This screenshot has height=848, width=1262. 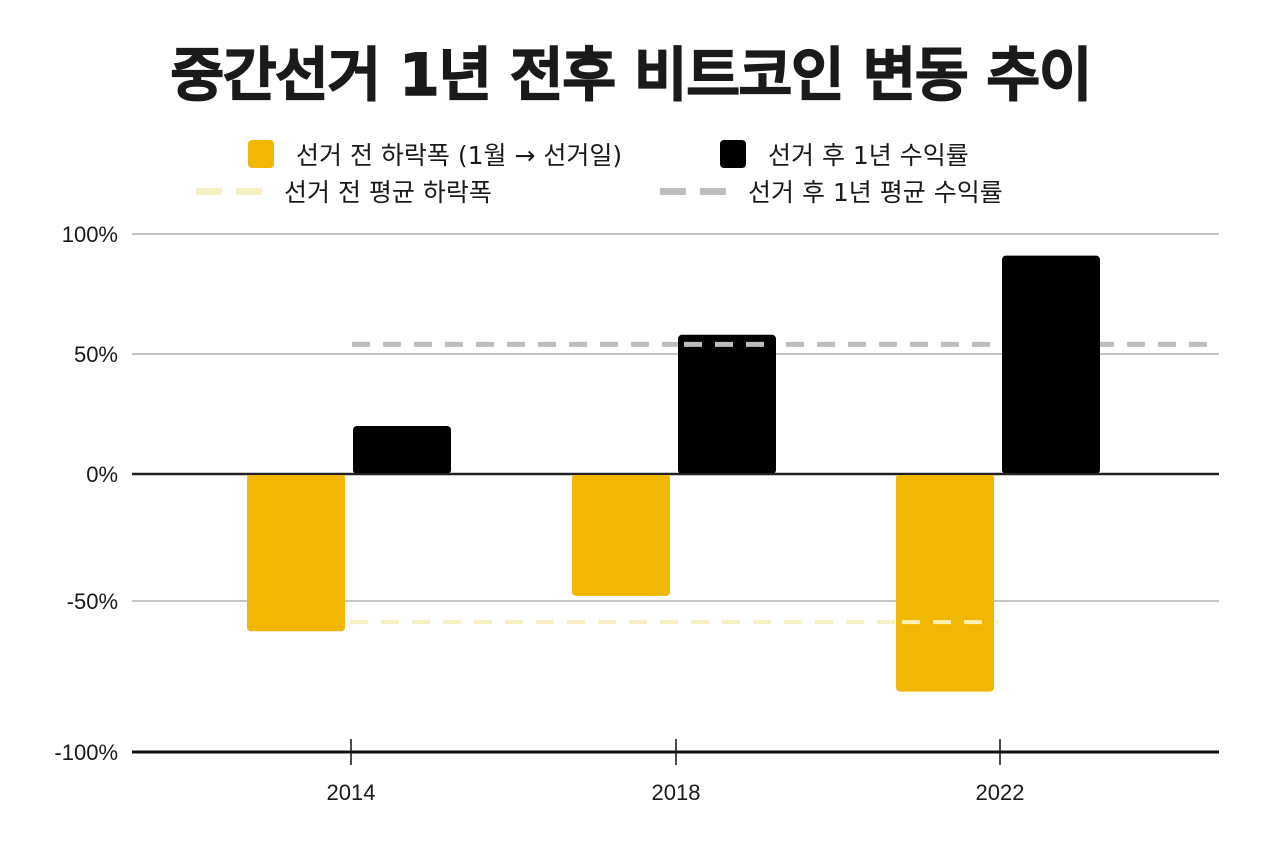 I want to click on y-tick-label: 0%, so click(x=102, y=474).